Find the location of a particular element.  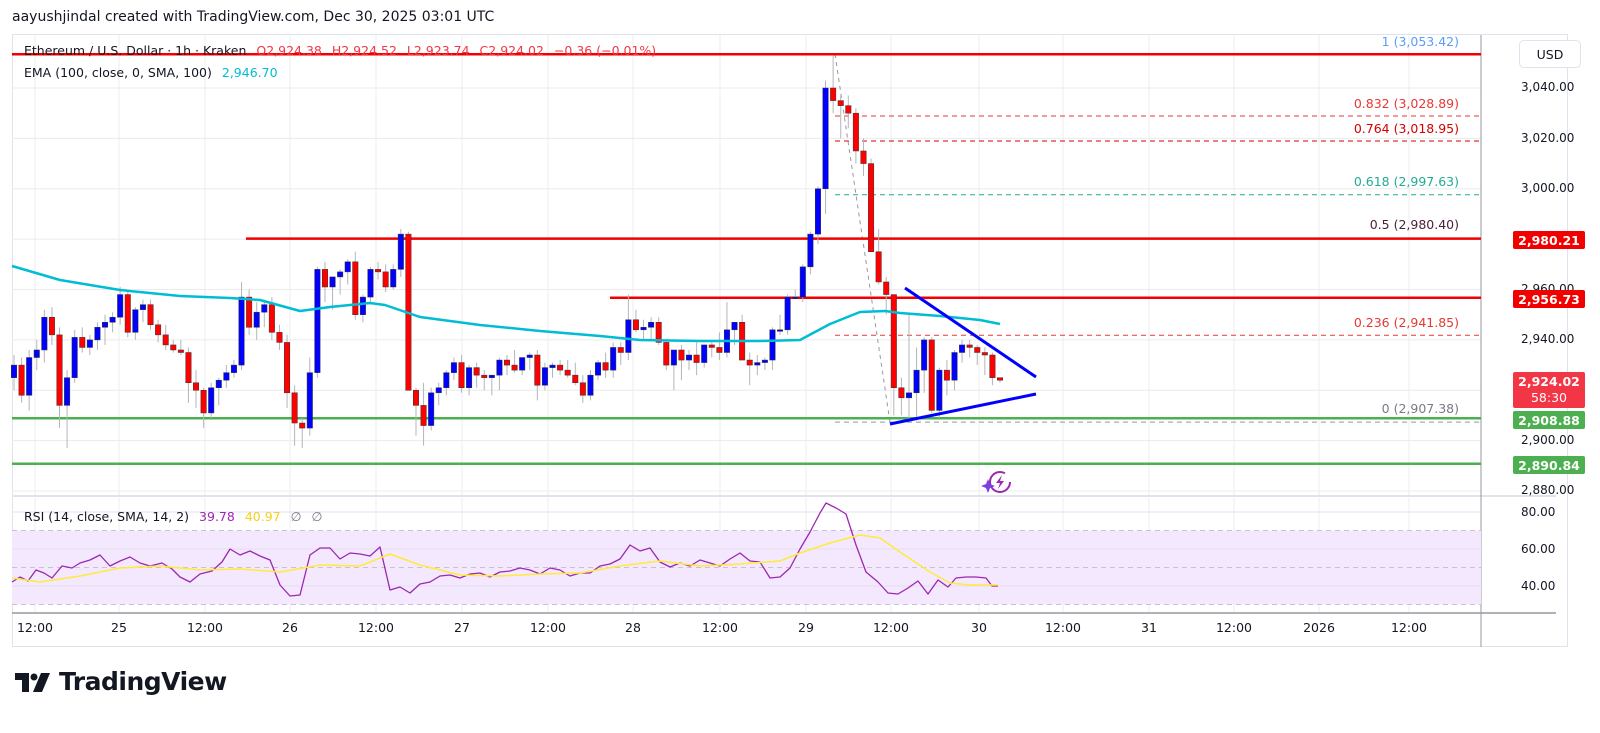

ai-assistant-icon is located at coordinates (998, 485).